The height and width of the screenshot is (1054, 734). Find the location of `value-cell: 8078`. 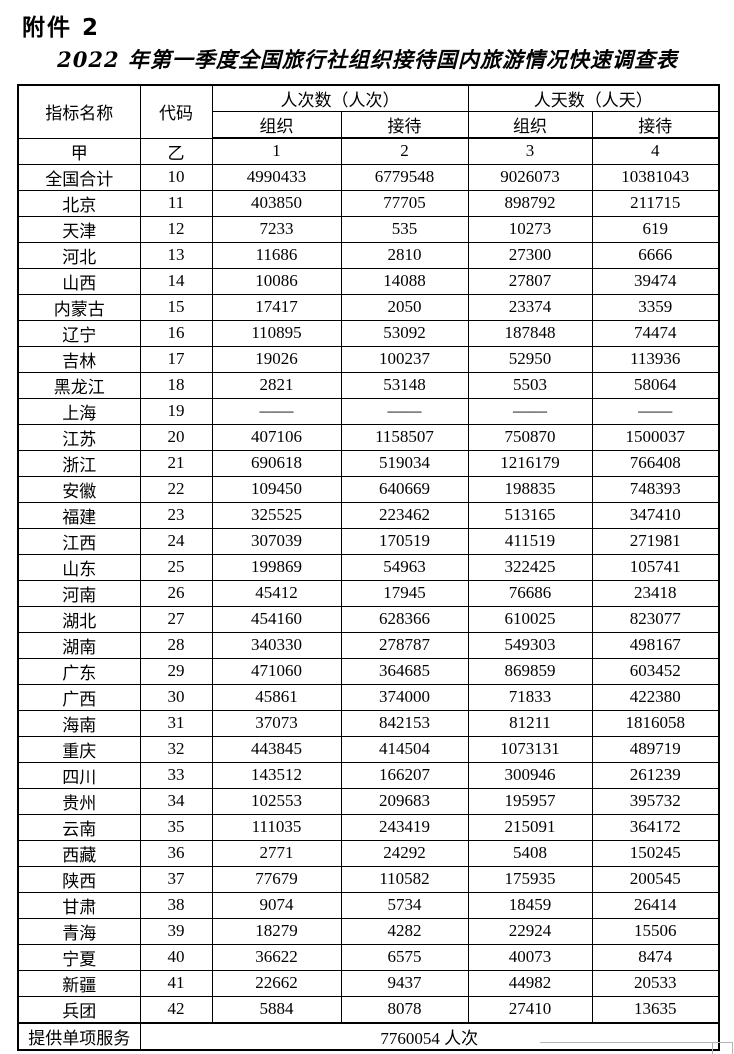

value-cell: 8078 is located at coordinates (404, 1009).